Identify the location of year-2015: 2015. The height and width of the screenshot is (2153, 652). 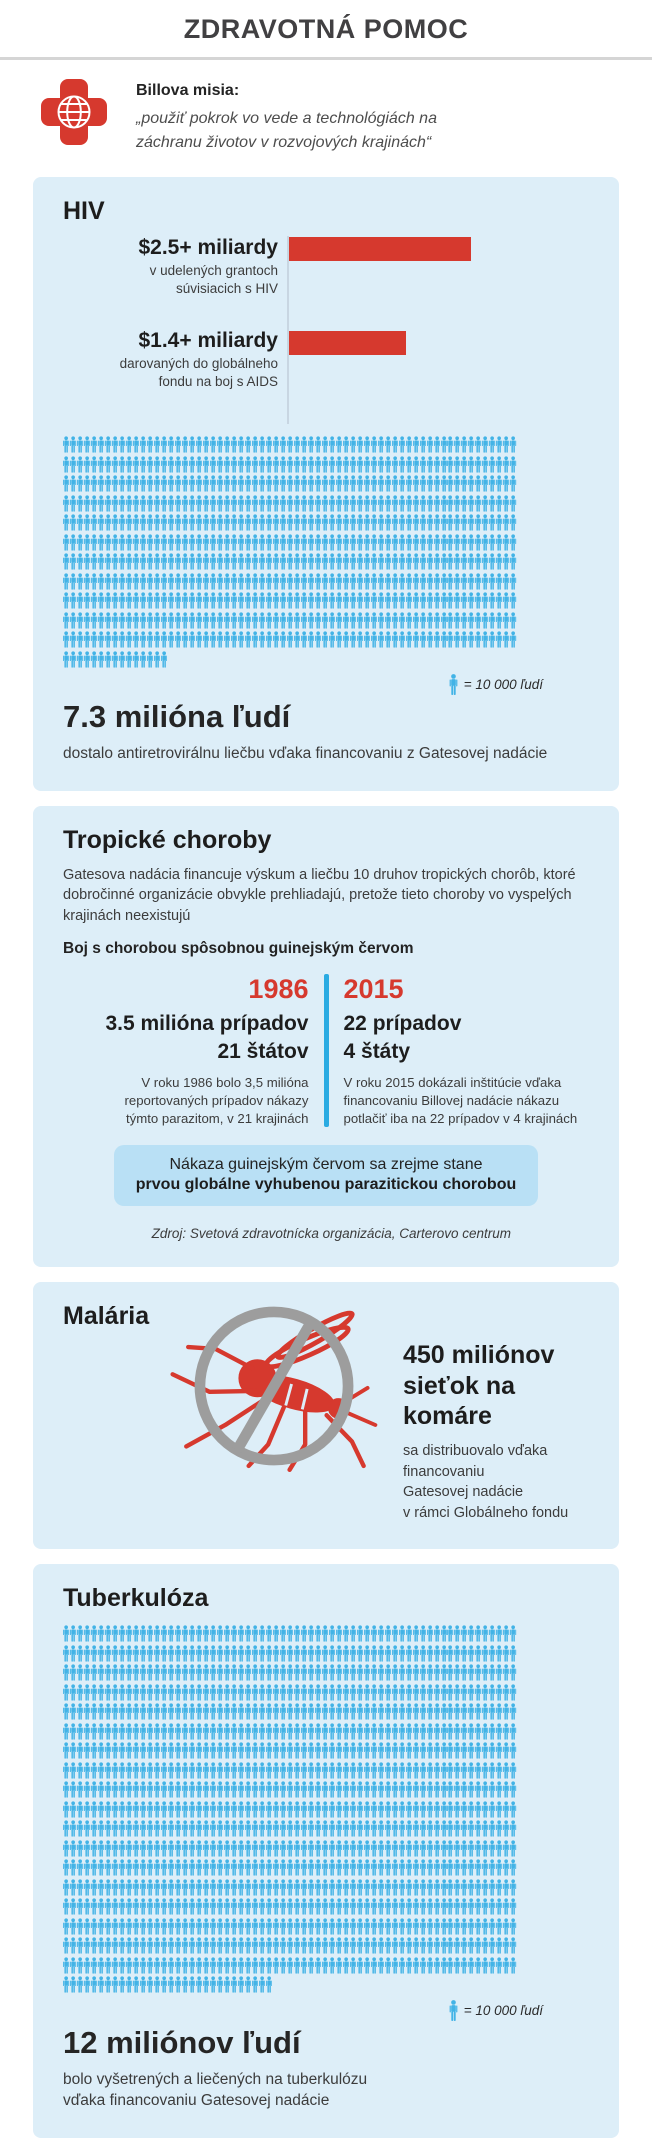
(373, 989).